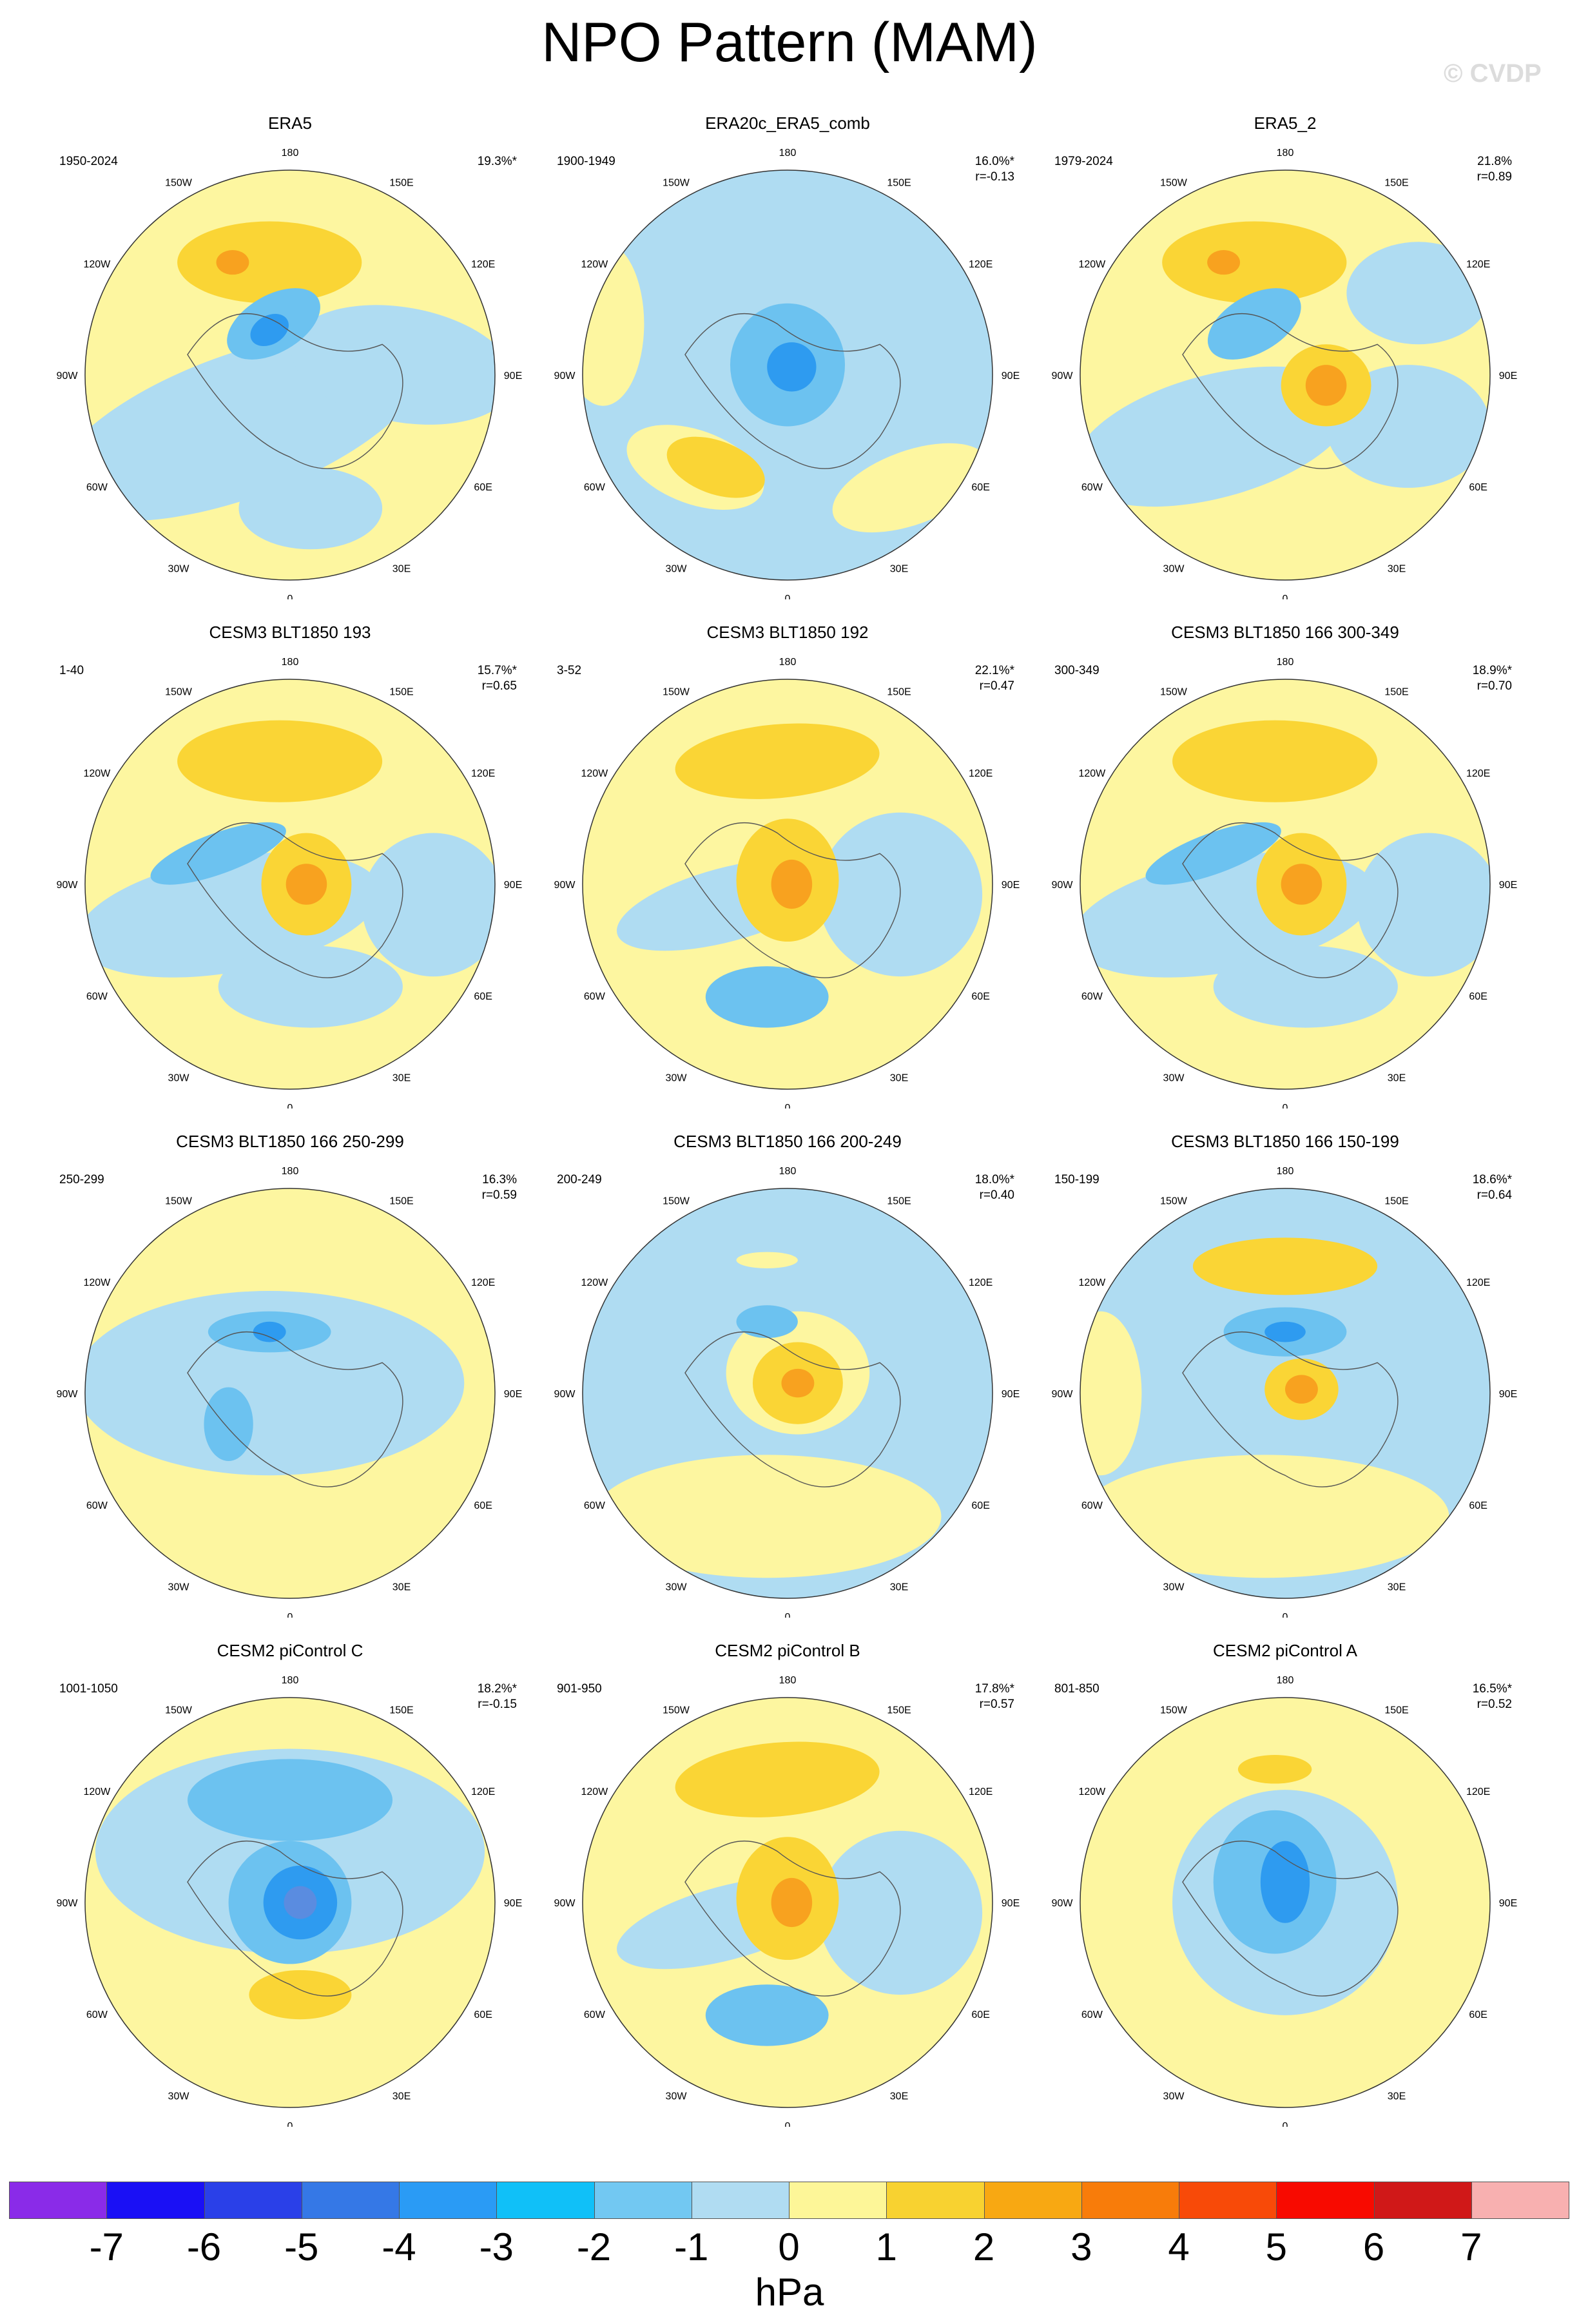  Describe the element at coordinates (290, 632) in the screenshot. I see `panel-title: CESM3 BLT1850 193` at that location.